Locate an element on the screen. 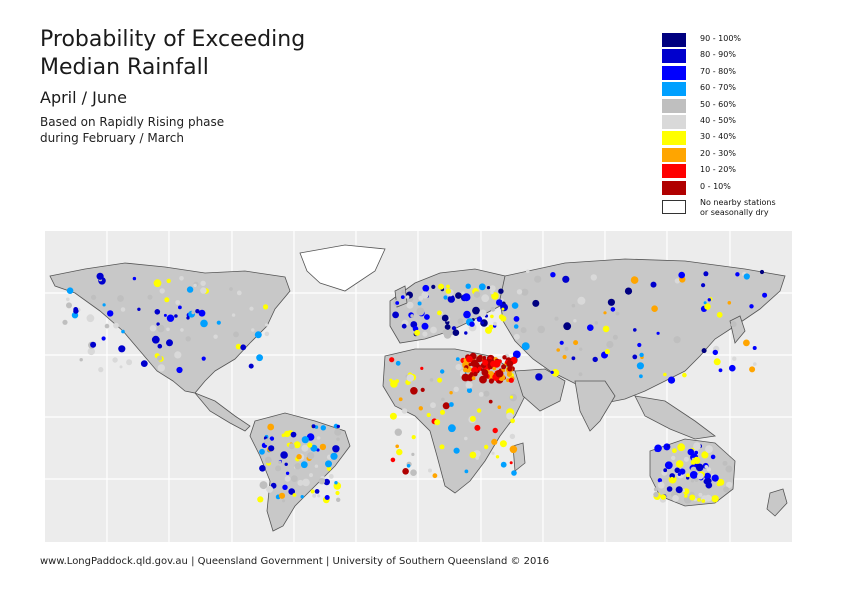 The image size is (842, 596). legend-item: 70 - 80% is located at coordinates (747, 73).